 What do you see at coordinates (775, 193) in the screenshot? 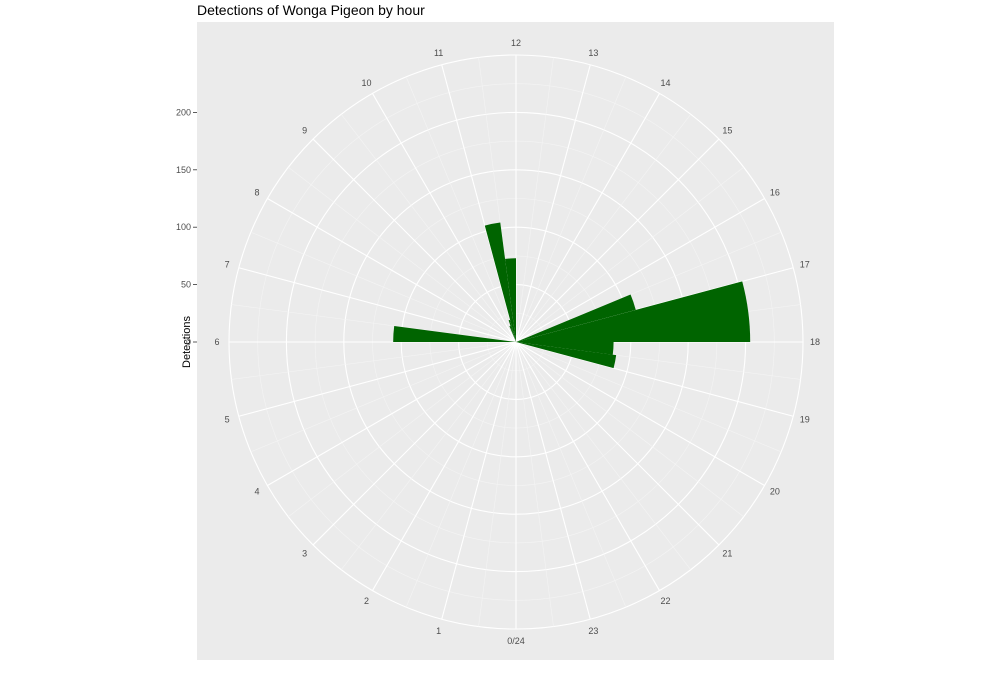
I see `hour-label: 16` at bounding box center [775, 193].